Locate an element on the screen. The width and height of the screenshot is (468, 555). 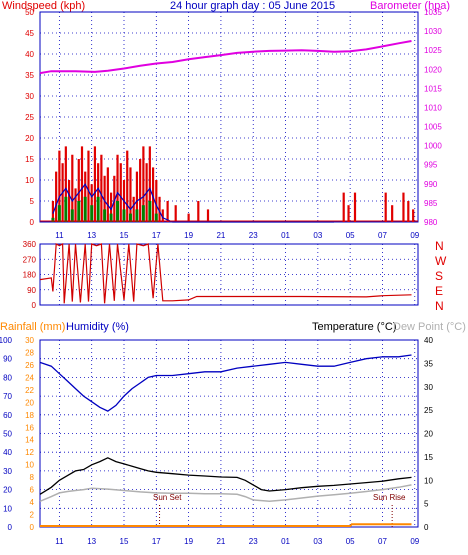
humidity-y-tick-0: 0 is located at coordinates (10, 527).